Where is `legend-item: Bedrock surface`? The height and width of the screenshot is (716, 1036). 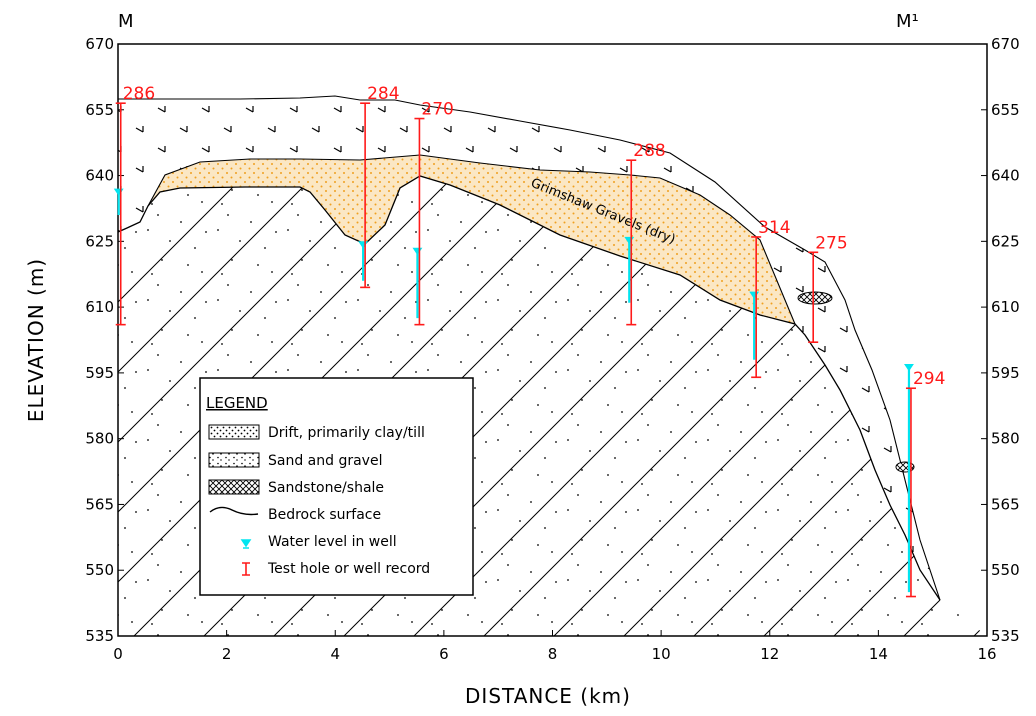
legend-item: Bedrock surface is located at coordinates (295, 514).